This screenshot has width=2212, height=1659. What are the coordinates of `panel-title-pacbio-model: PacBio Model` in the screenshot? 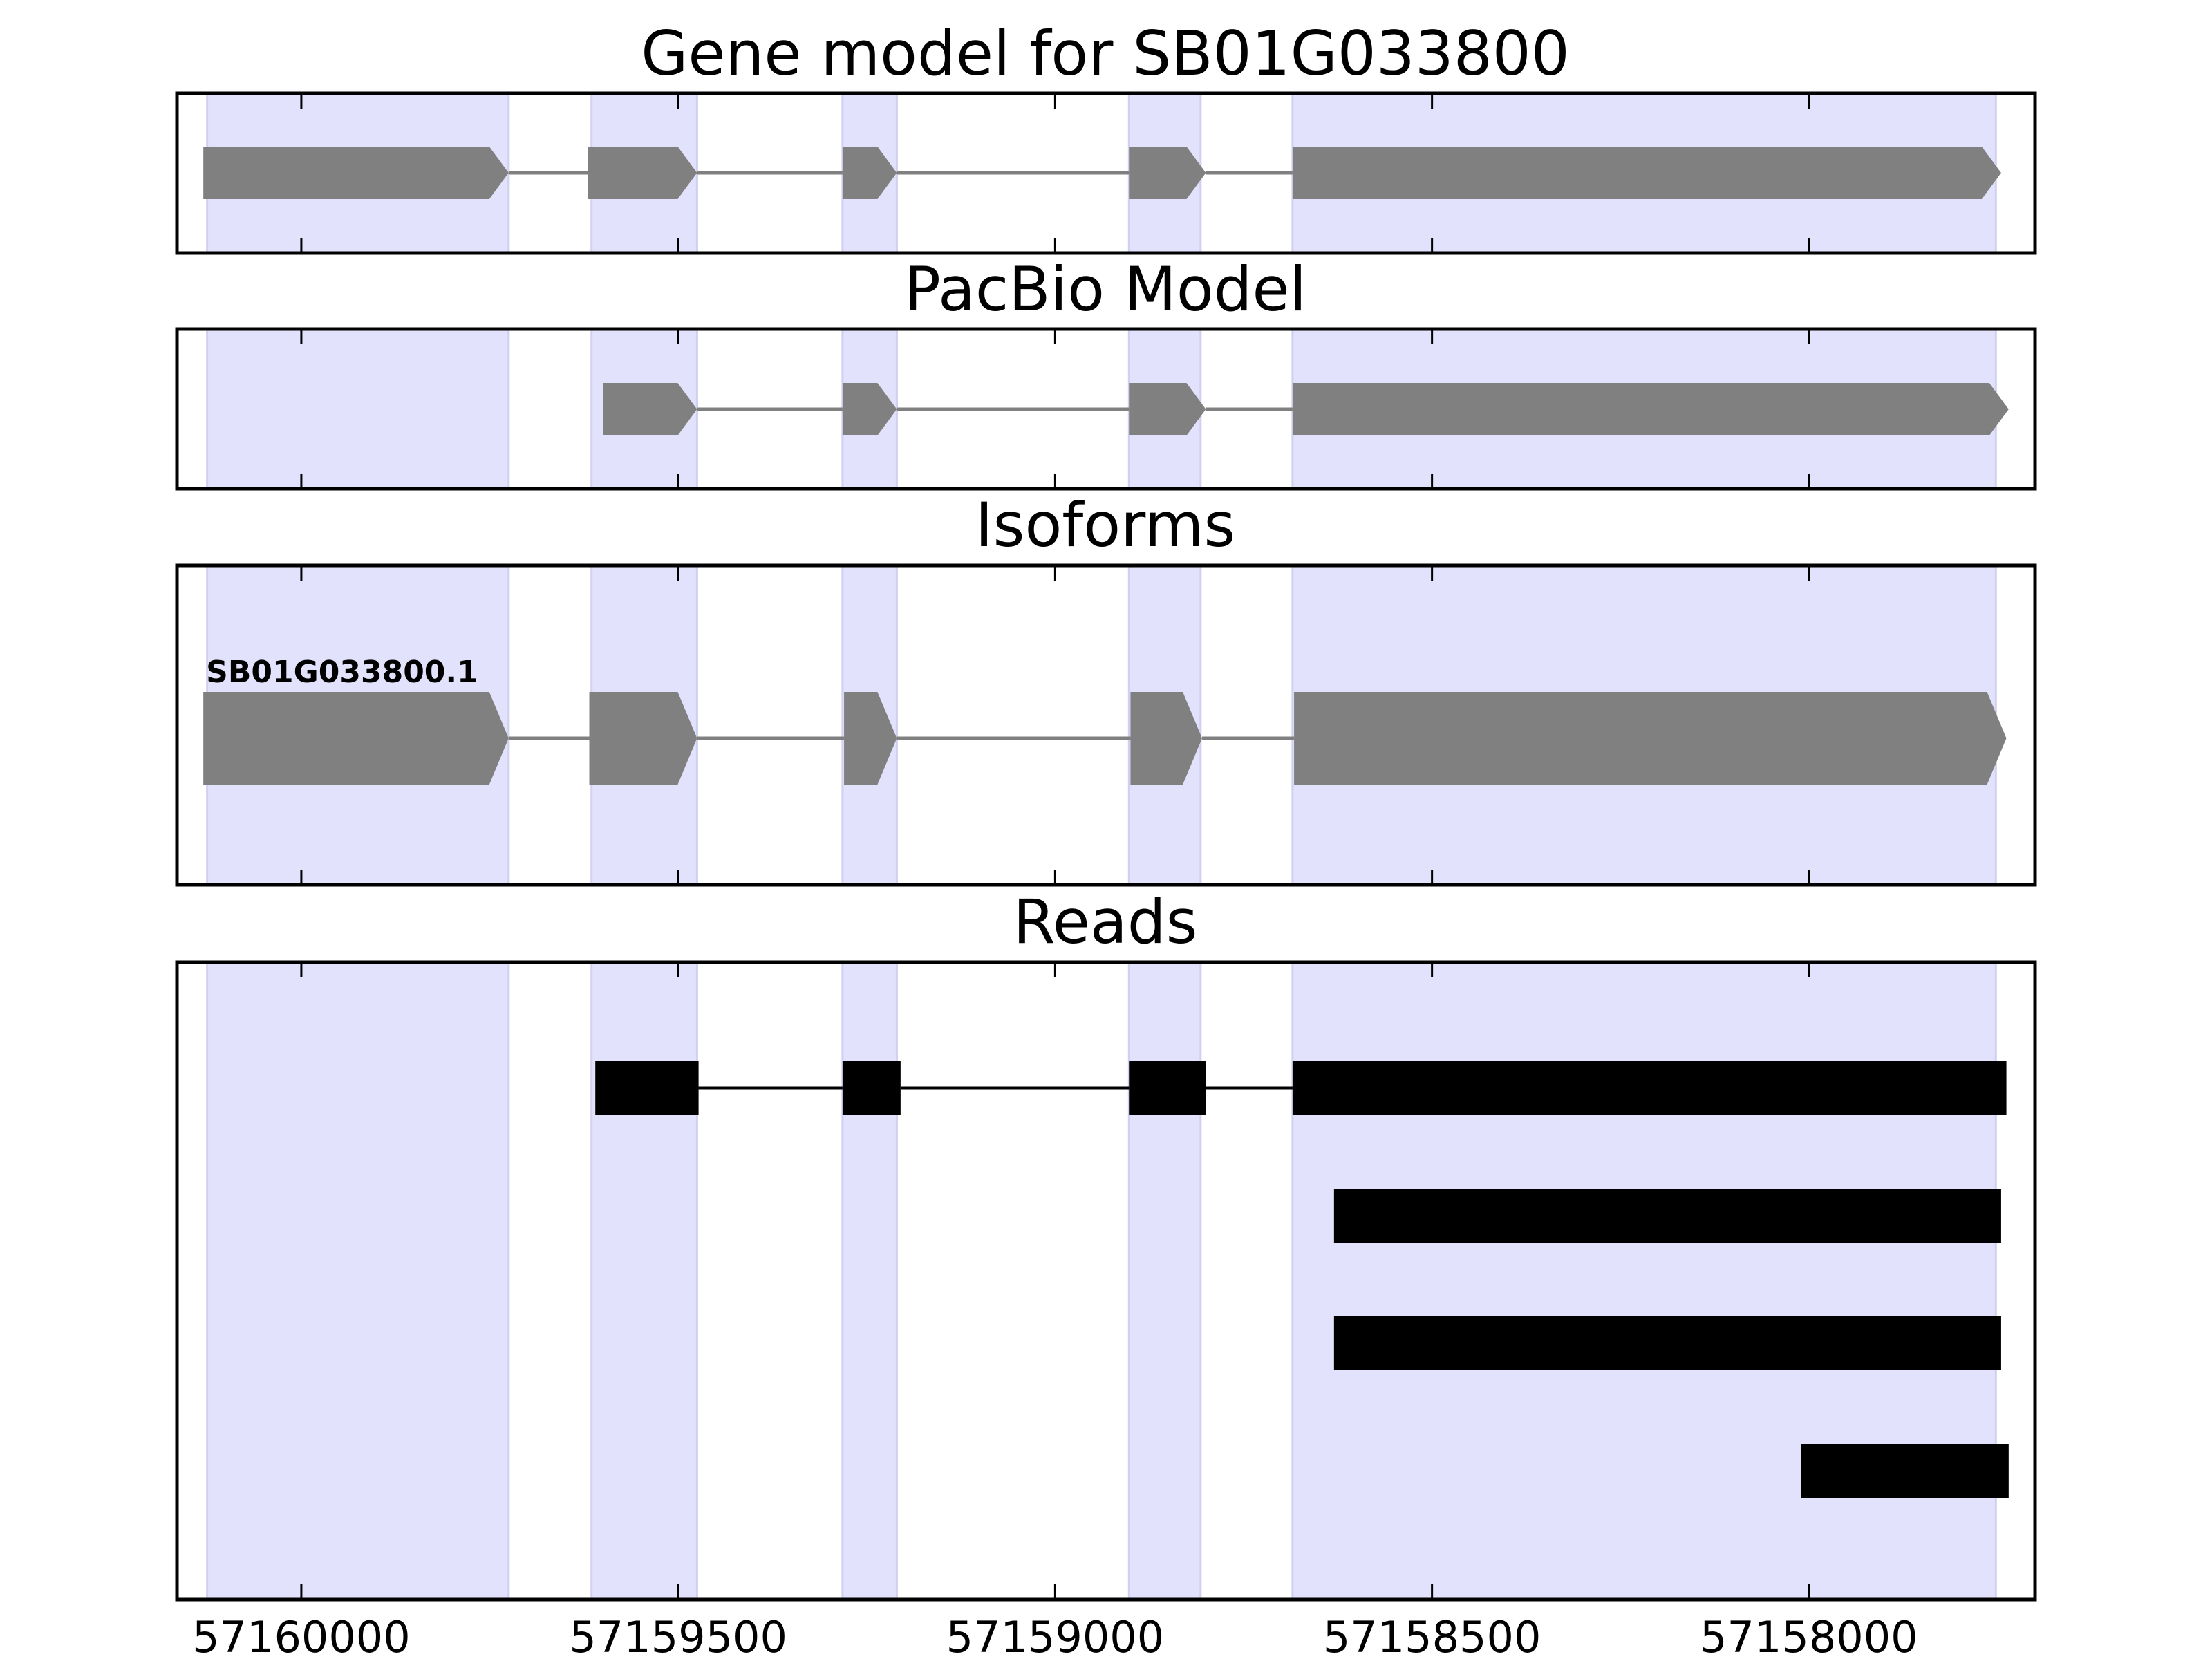 It's located at (1105, 289).